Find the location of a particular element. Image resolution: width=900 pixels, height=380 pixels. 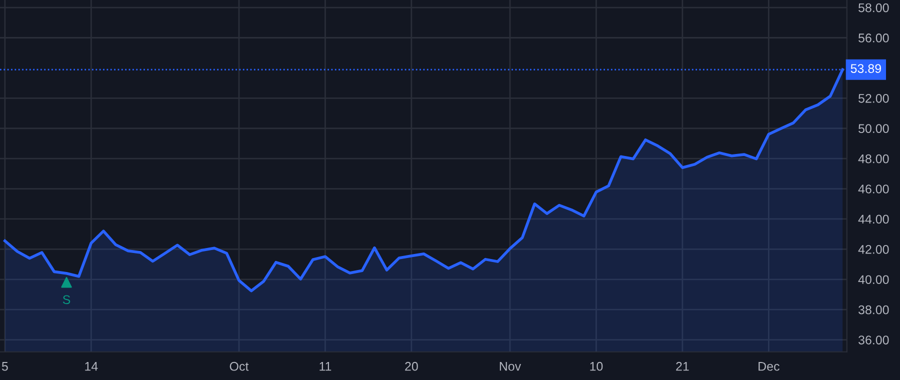

y-tick-label: 42.00 is located at coordinates (873, 249).